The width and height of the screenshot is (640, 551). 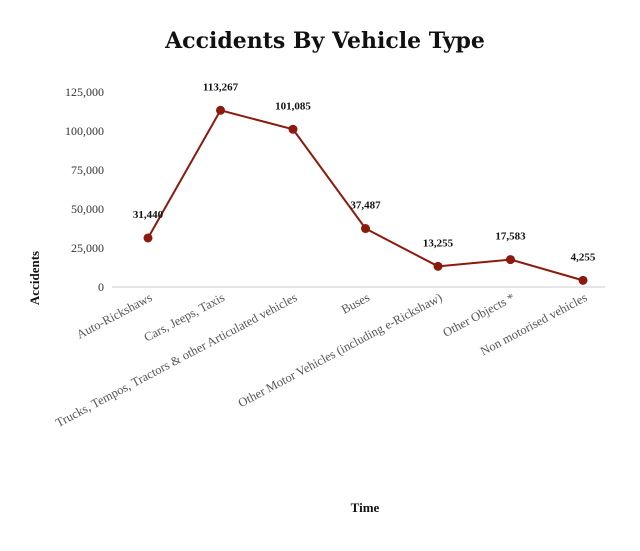 I want to click on y-tick-label: 50,000, so click(x=87, y=209).